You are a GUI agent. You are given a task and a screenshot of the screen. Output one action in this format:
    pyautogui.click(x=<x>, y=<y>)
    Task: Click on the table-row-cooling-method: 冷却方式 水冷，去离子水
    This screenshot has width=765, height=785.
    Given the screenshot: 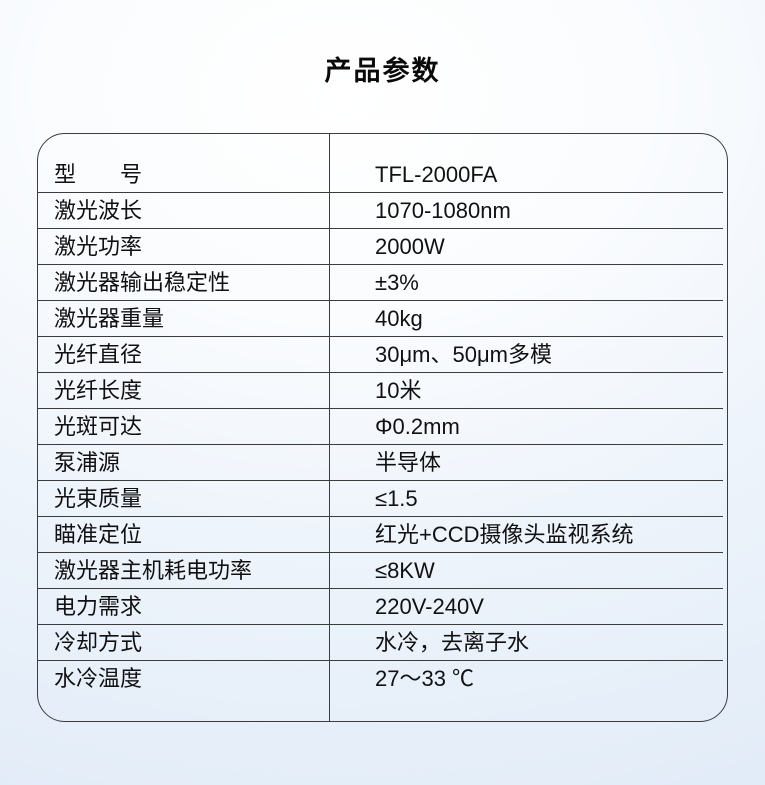 What is the action you would take?
    pyautogui.click(x=380, y=643)
    